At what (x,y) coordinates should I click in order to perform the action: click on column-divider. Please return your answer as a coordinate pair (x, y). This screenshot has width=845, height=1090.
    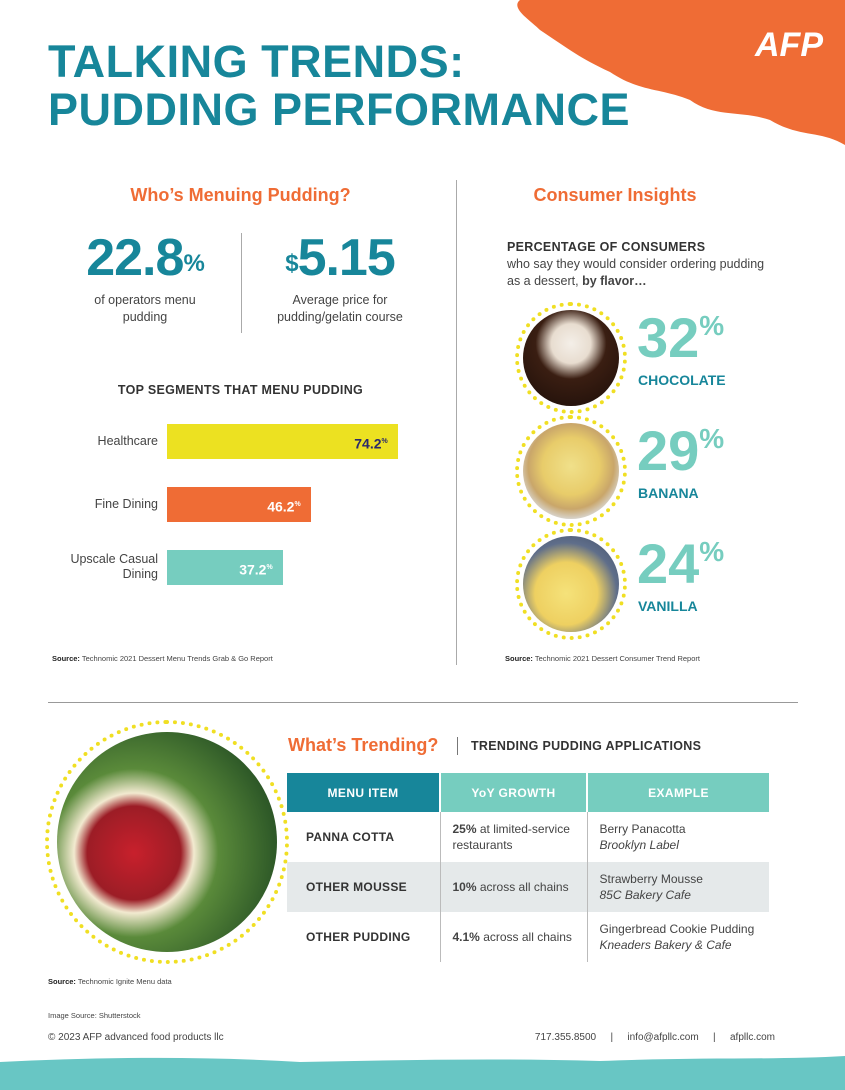
    Looking at the image, I should click on (456, 422).